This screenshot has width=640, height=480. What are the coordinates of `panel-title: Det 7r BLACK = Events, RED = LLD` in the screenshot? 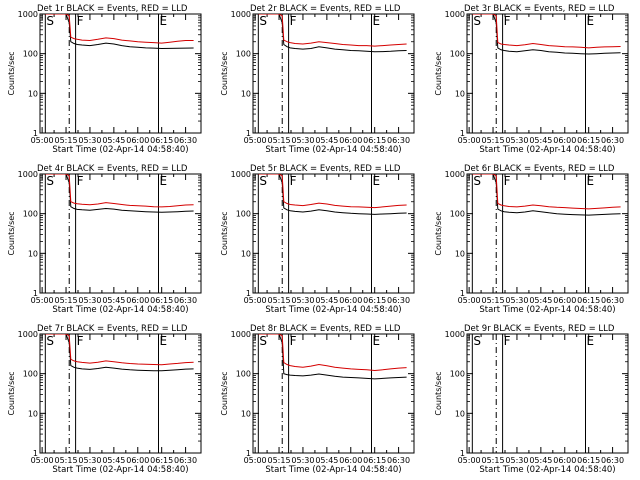 It's located at (112, 329).